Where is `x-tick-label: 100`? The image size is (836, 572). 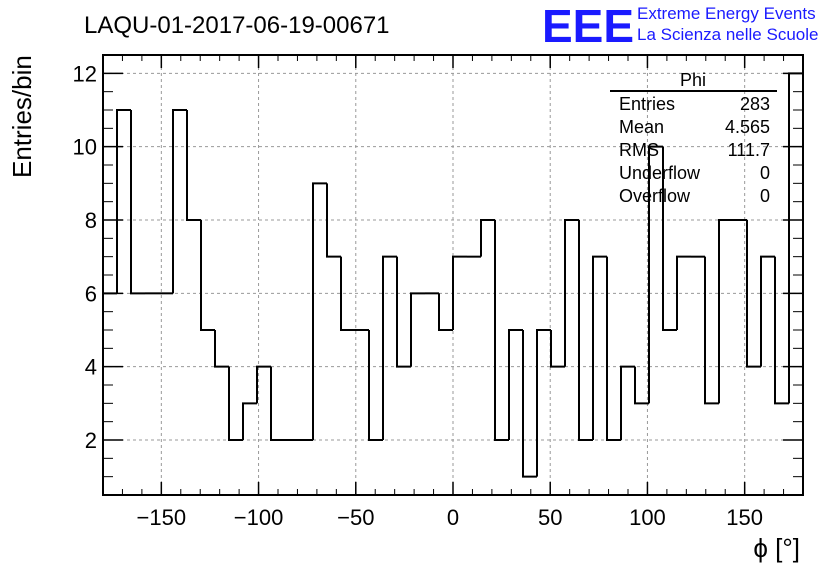
x-tick-label: 100 is located at coordinates (647, 517).